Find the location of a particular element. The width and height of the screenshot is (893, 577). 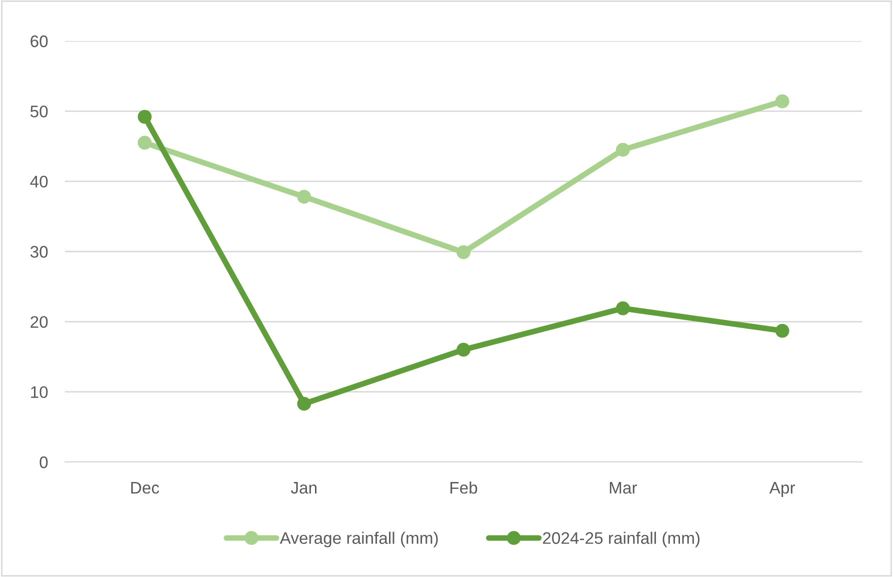

y-tick-label: 10 is located at coordinates (39, 392).